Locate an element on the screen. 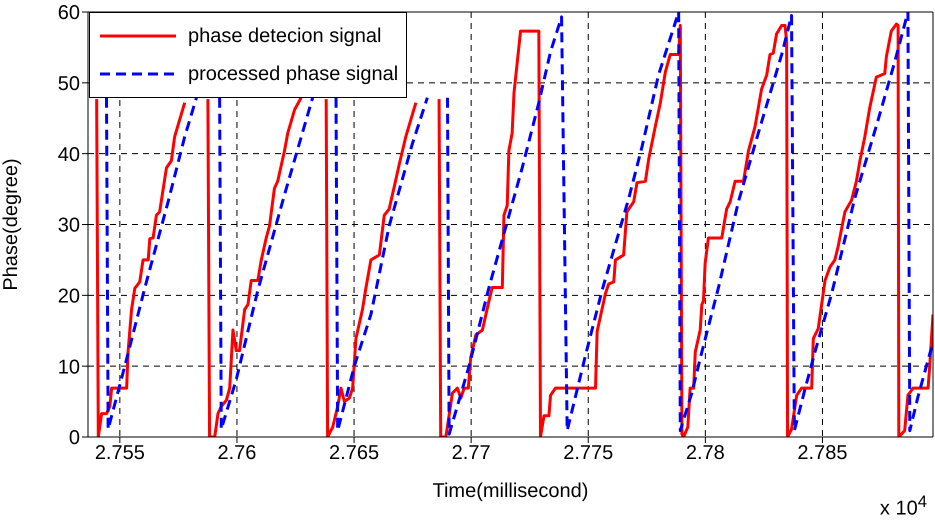 This screenshot has width=935, height=523. y-tick-label: 0 is located at coordinates (74, 438).